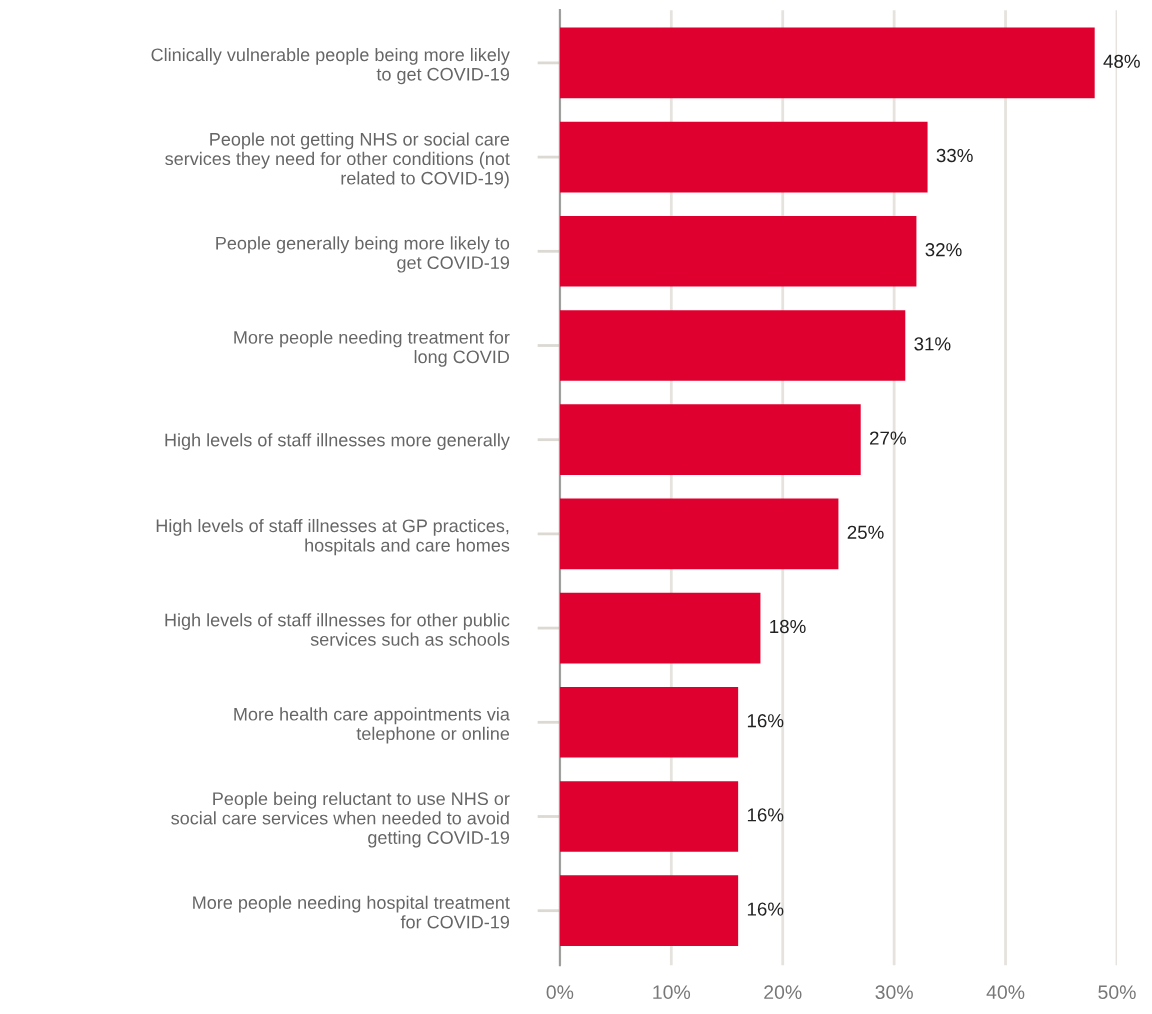  What do you see at coordinates (887, 438) in the screenshot?
I see `data-label: 27%` at bounding box center [887, 438].